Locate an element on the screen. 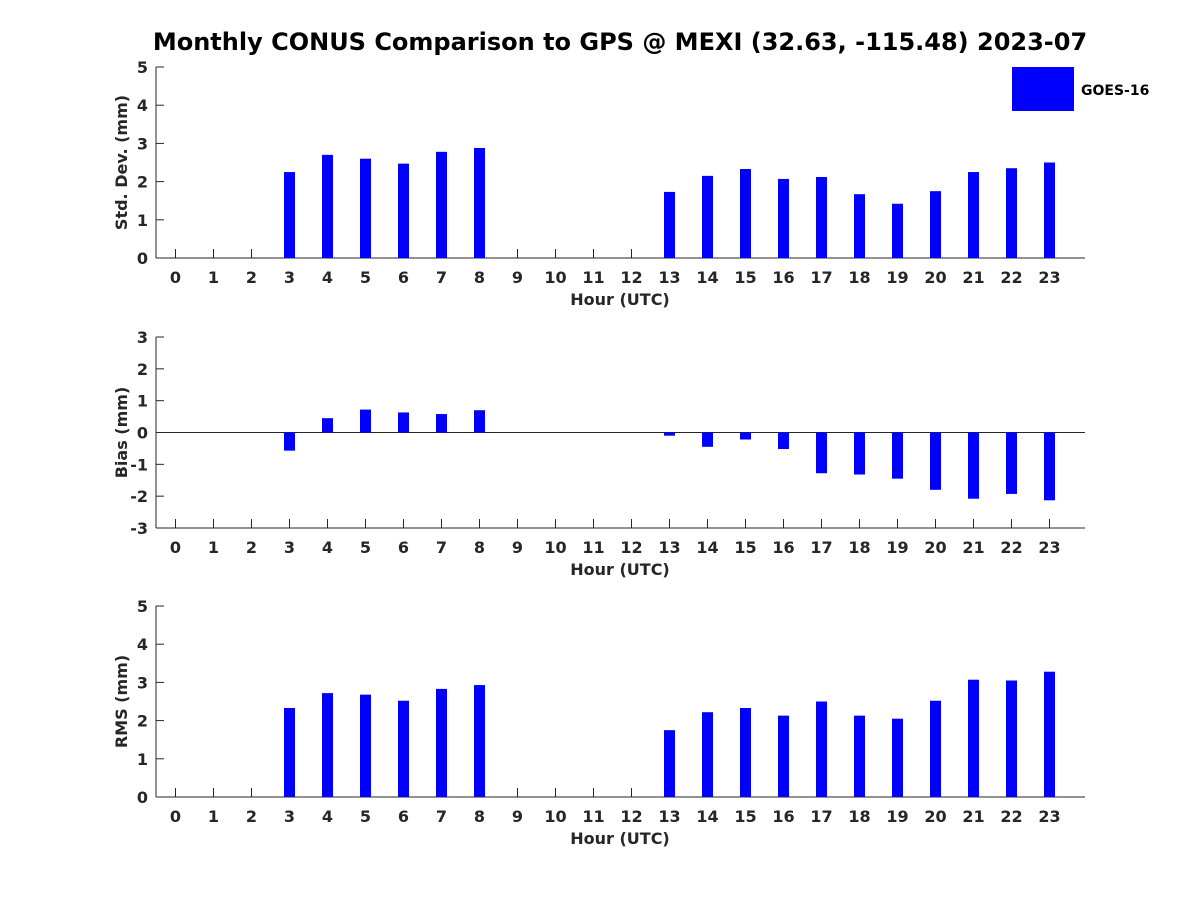 This screenshot has width=1200, height=900. x-tick-label: 14 is located at coordinates (707, 547).